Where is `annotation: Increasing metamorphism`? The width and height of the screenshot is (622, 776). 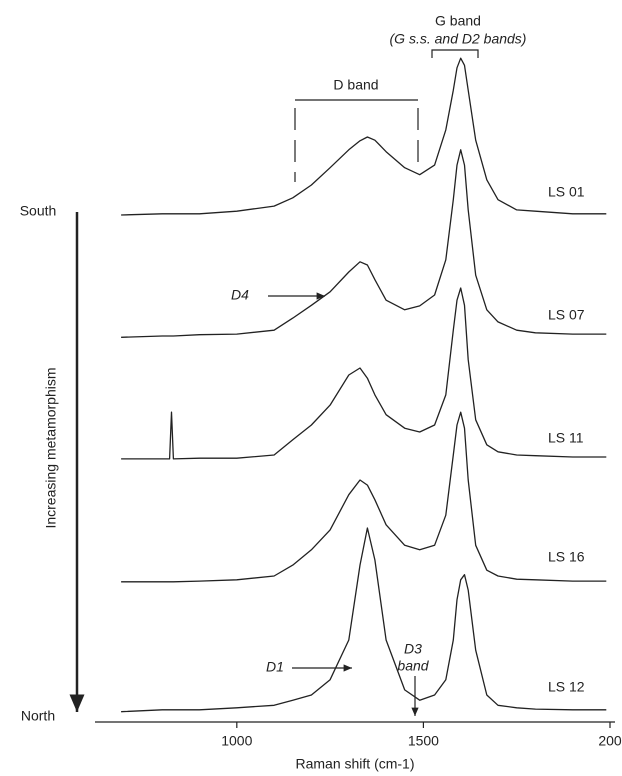
annotation: Increasing metamorphism is located at coordinates (51, 447).